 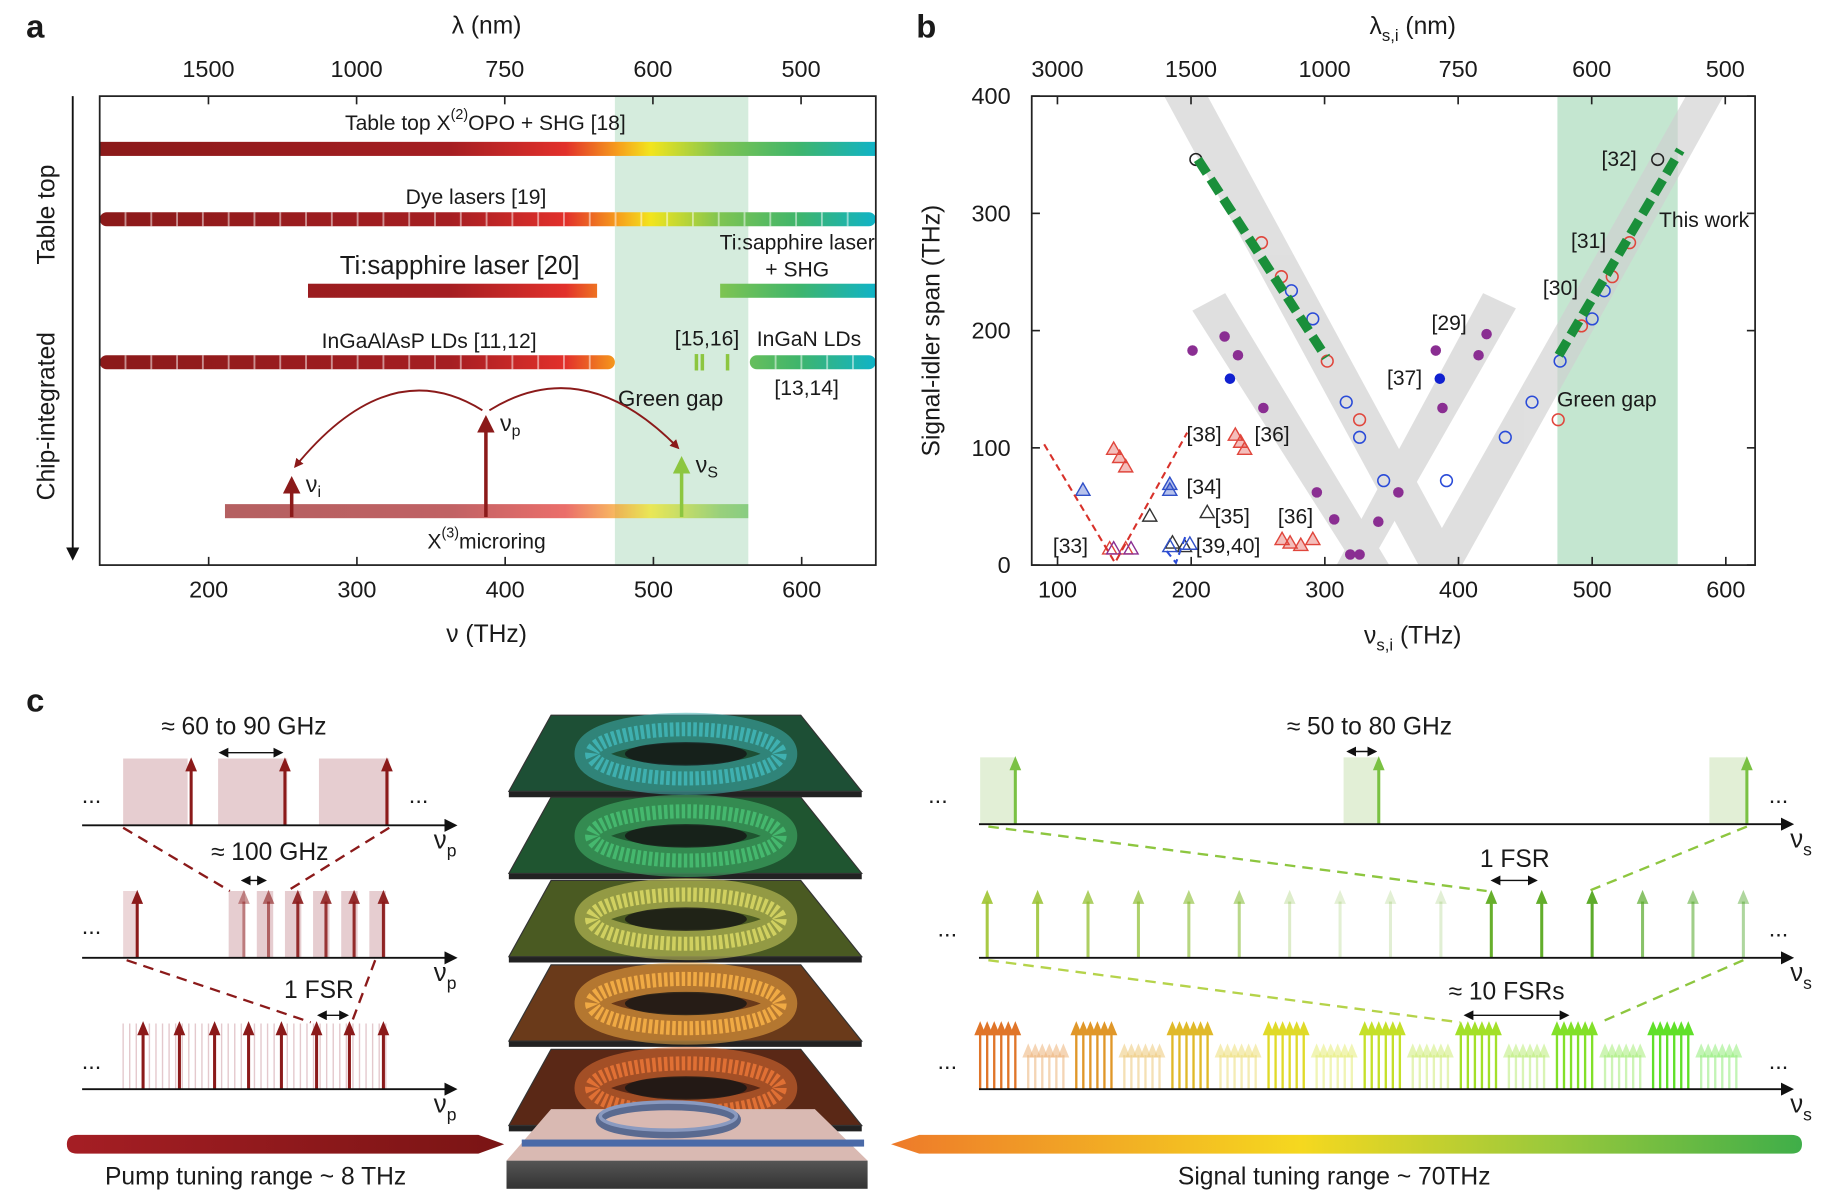 I want to click on bar-label: [15,16], so click(x=707, y=338).